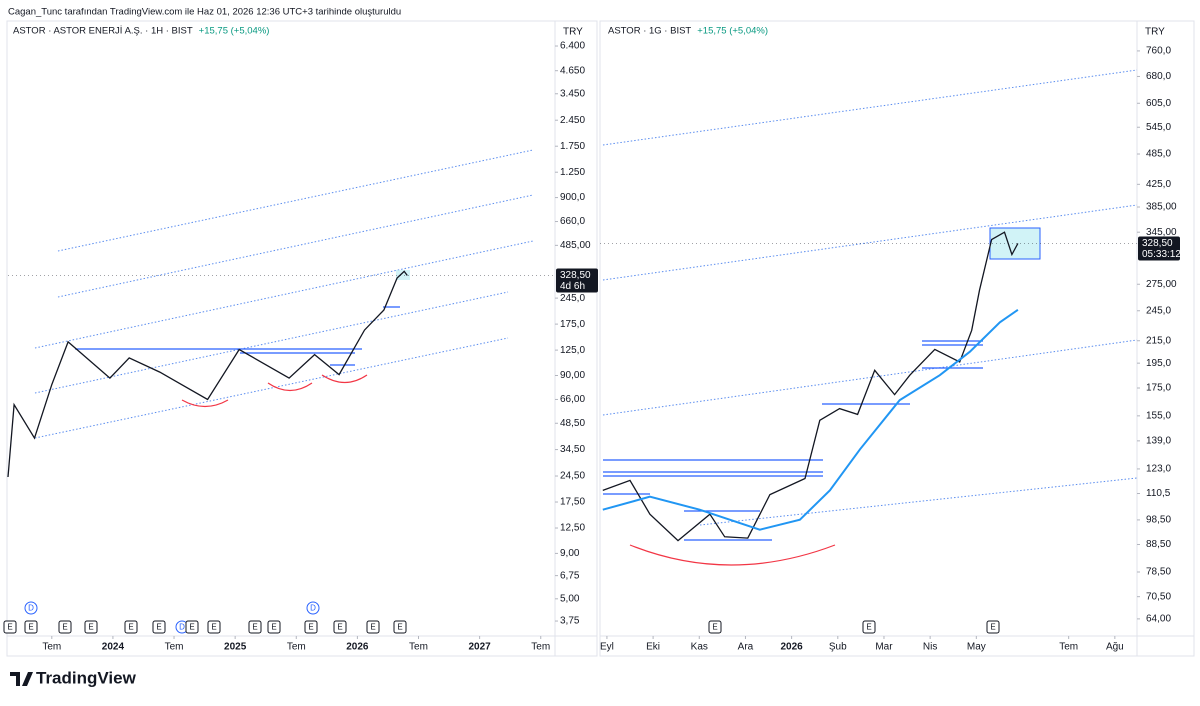 The image size is (1200, 706). Describe the element at coordinates (1161, 254) in the screenshot. I see `countdown: 05:33:12` at that location.